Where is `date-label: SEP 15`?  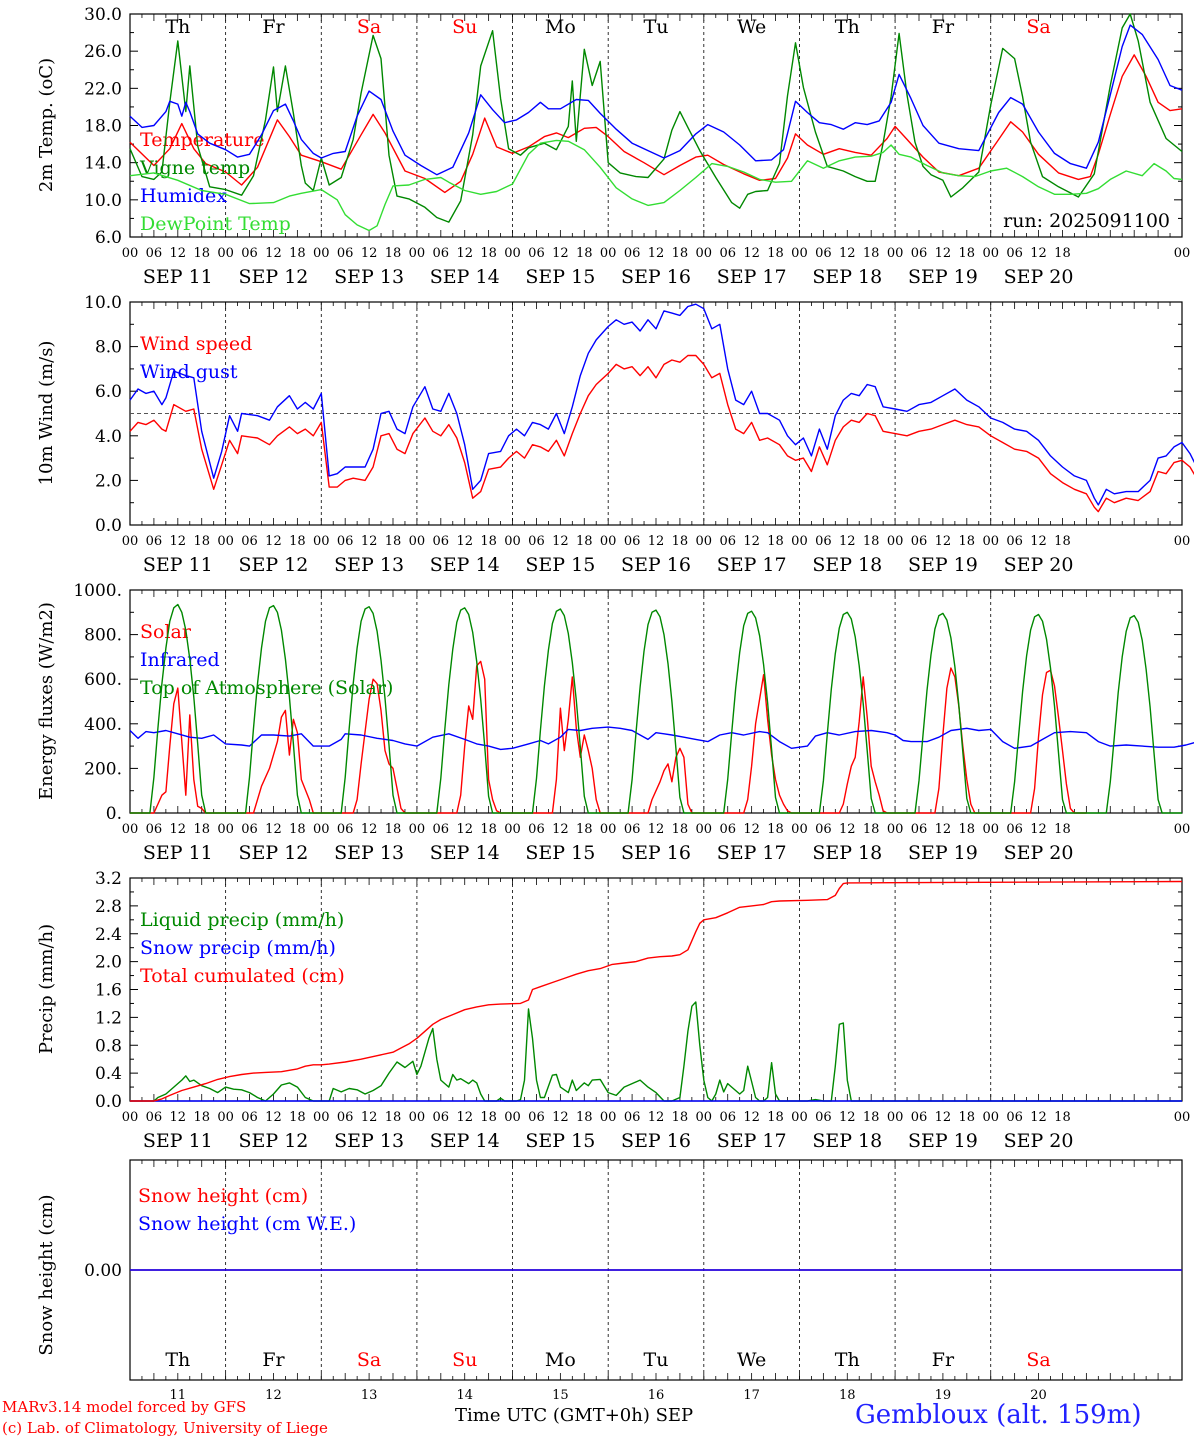
date-label: SEP 15 is located at coordinates (560, 277).